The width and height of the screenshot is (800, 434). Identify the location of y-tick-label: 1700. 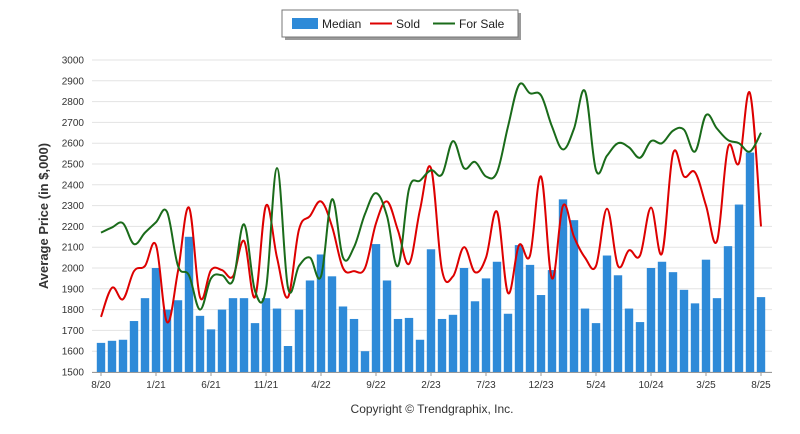
(73, 331).